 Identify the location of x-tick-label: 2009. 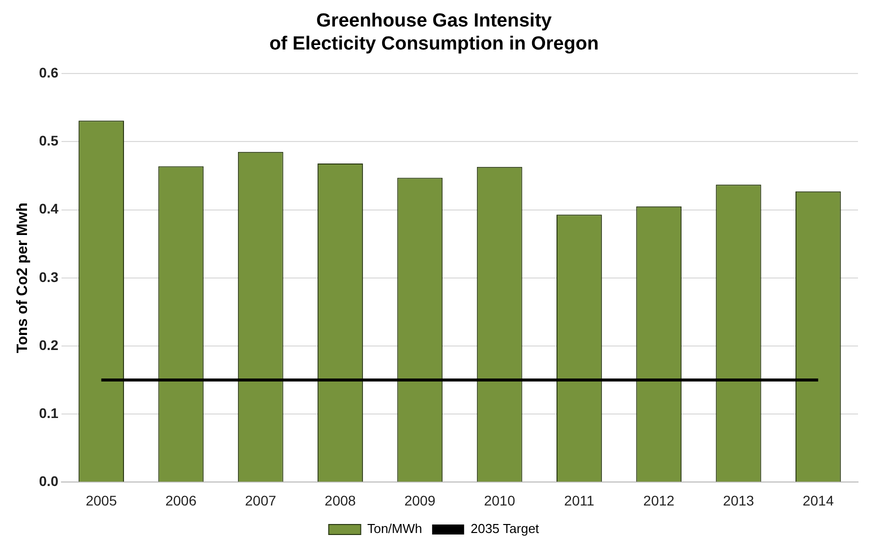
(420, 500).